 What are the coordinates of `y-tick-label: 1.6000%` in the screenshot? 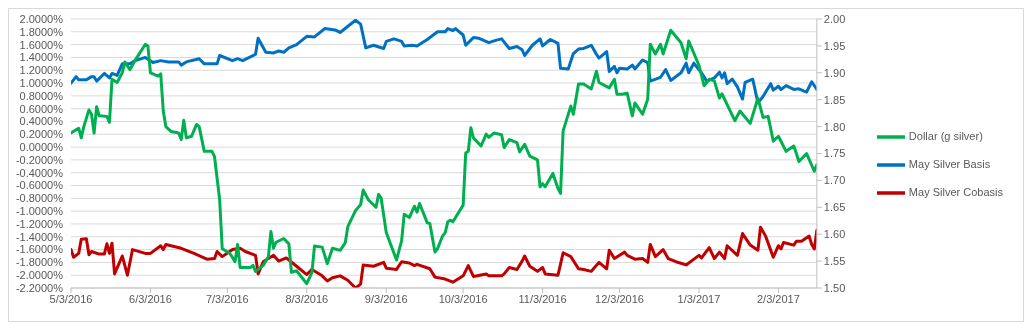 It's located at (41, 44).